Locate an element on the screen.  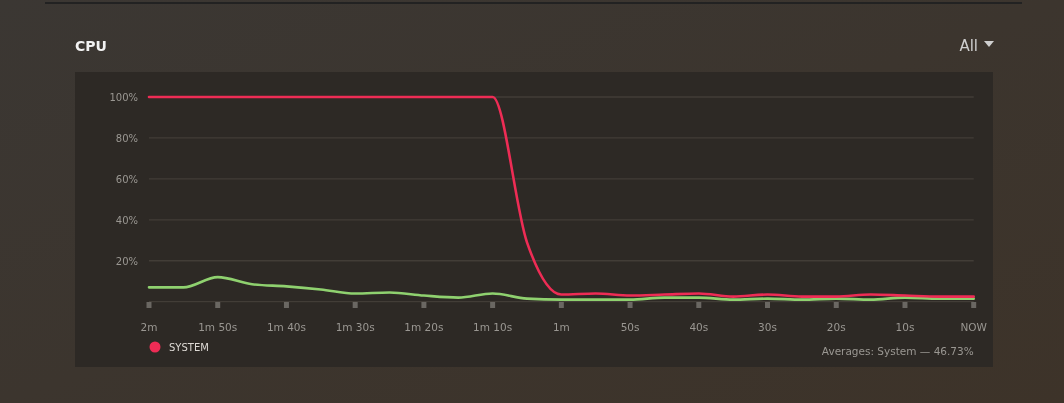
x-tick-label: 20s is located at coordinates (836, 327).